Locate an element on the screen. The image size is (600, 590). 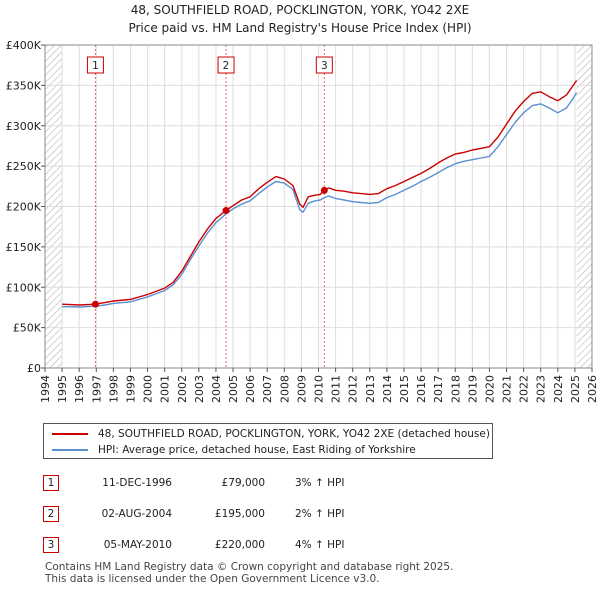
sale-marker-number: 1 is located at coordinates (95, 66).